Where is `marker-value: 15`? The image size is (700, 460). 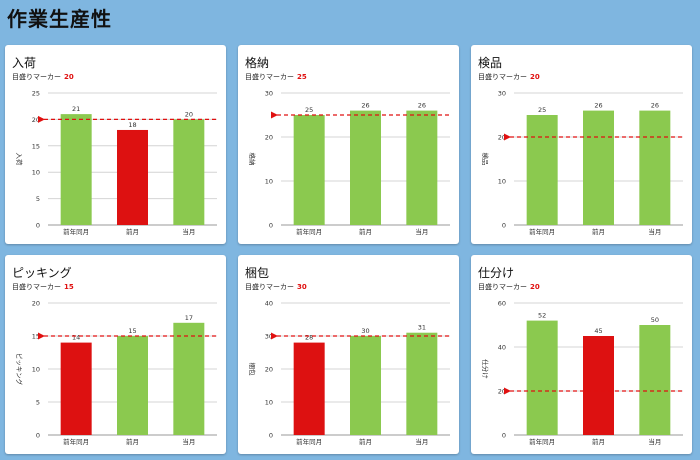 marker-value: 15 is located at coordinates (69, 287).